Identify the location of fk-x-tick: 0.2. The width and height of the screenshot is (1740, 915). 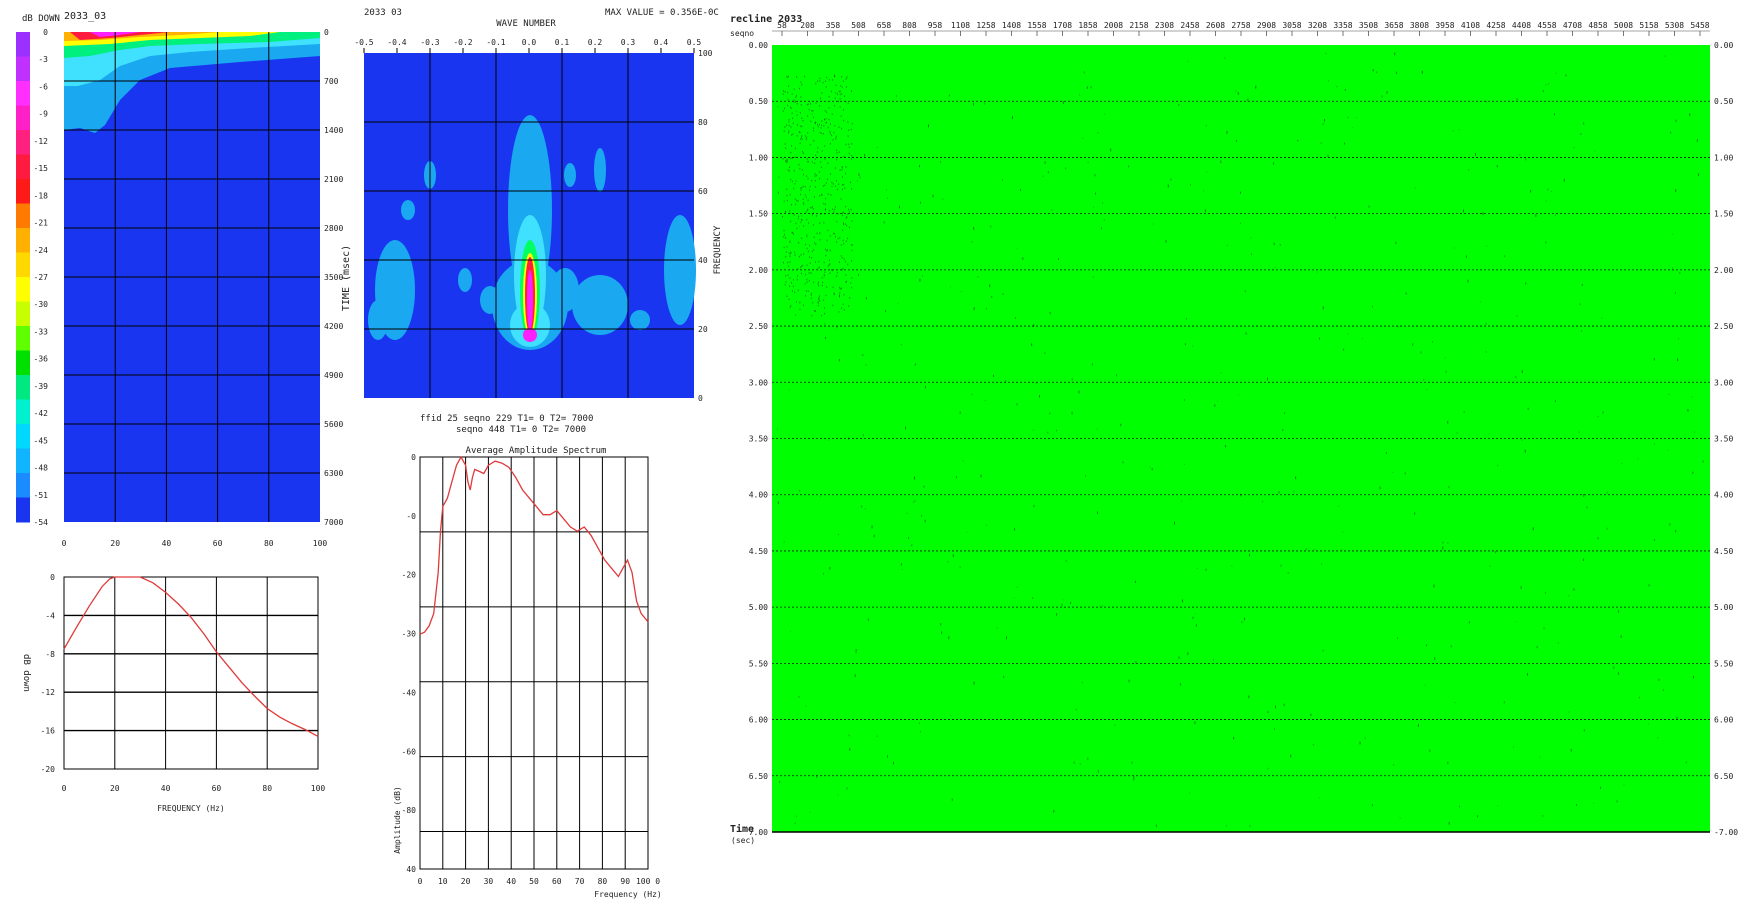
(595, 42).